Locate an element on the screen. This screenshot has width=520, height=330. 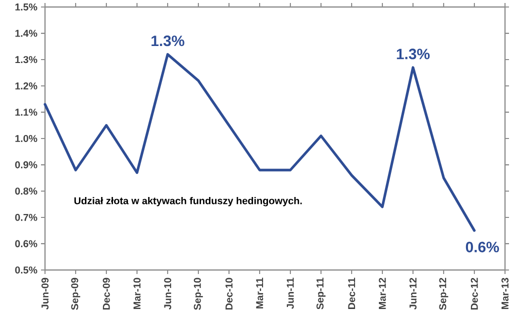
x-tick-label: Dec-12 is located at coordinates (474, 294).